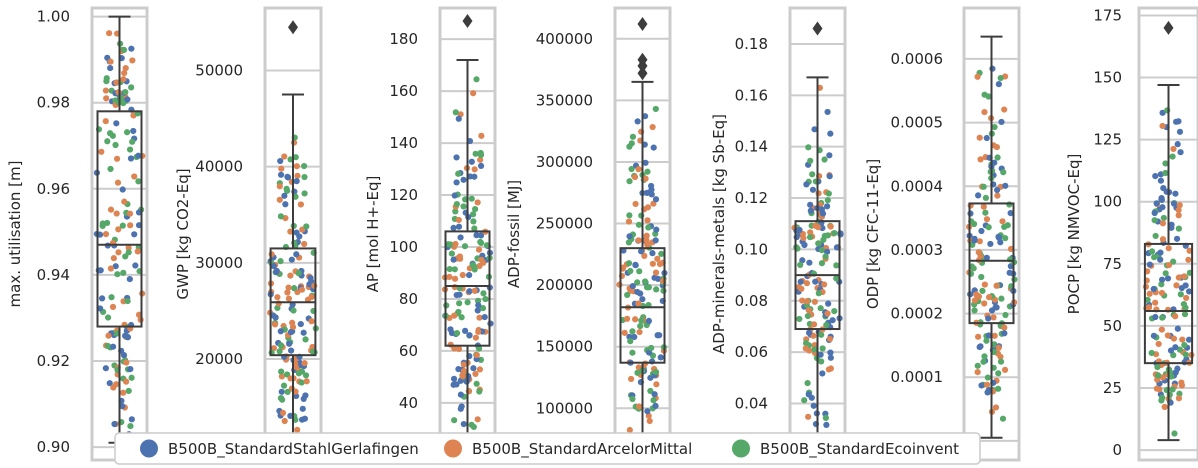 This screenshot has height=468, width=1198. I want to click on legend-label-ecoinvent: B500B_StandardEcoinvent, so click(859, 449).